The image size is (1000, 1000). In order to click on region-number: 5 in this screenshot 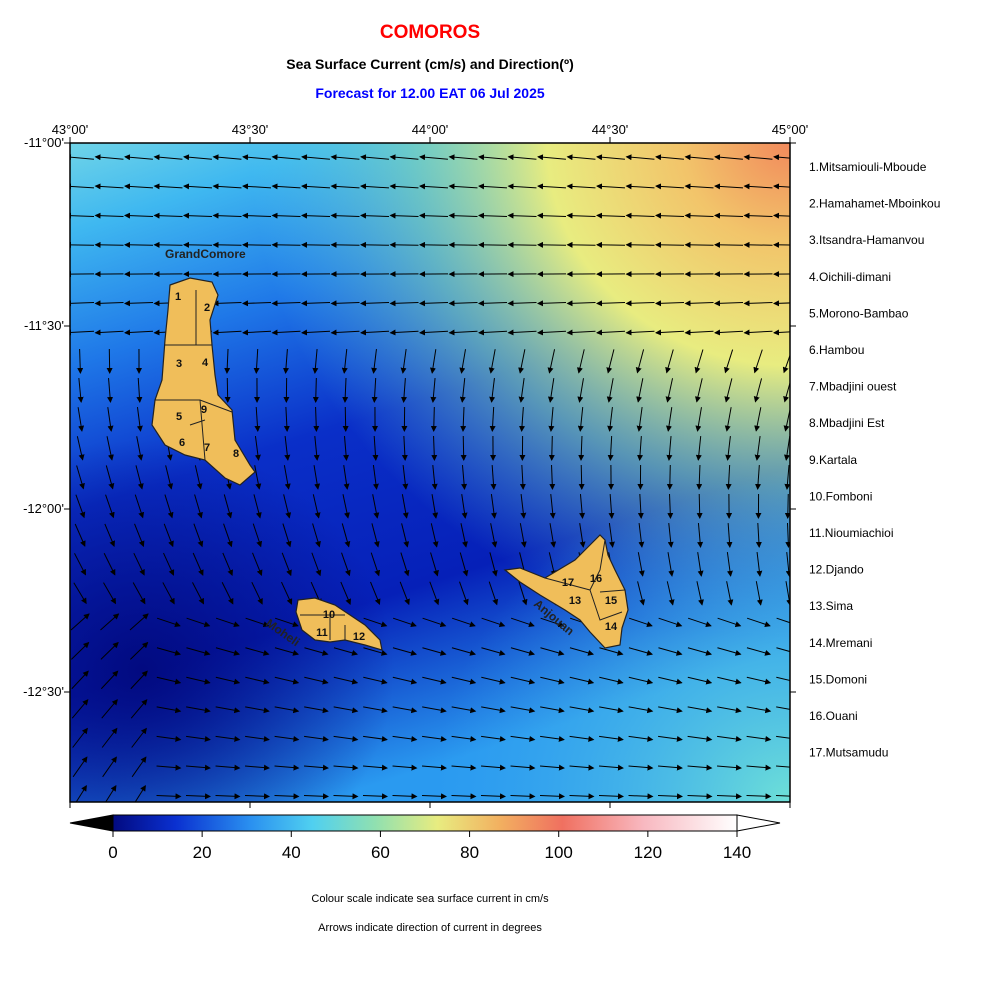, I will do `click(179, 417)`.